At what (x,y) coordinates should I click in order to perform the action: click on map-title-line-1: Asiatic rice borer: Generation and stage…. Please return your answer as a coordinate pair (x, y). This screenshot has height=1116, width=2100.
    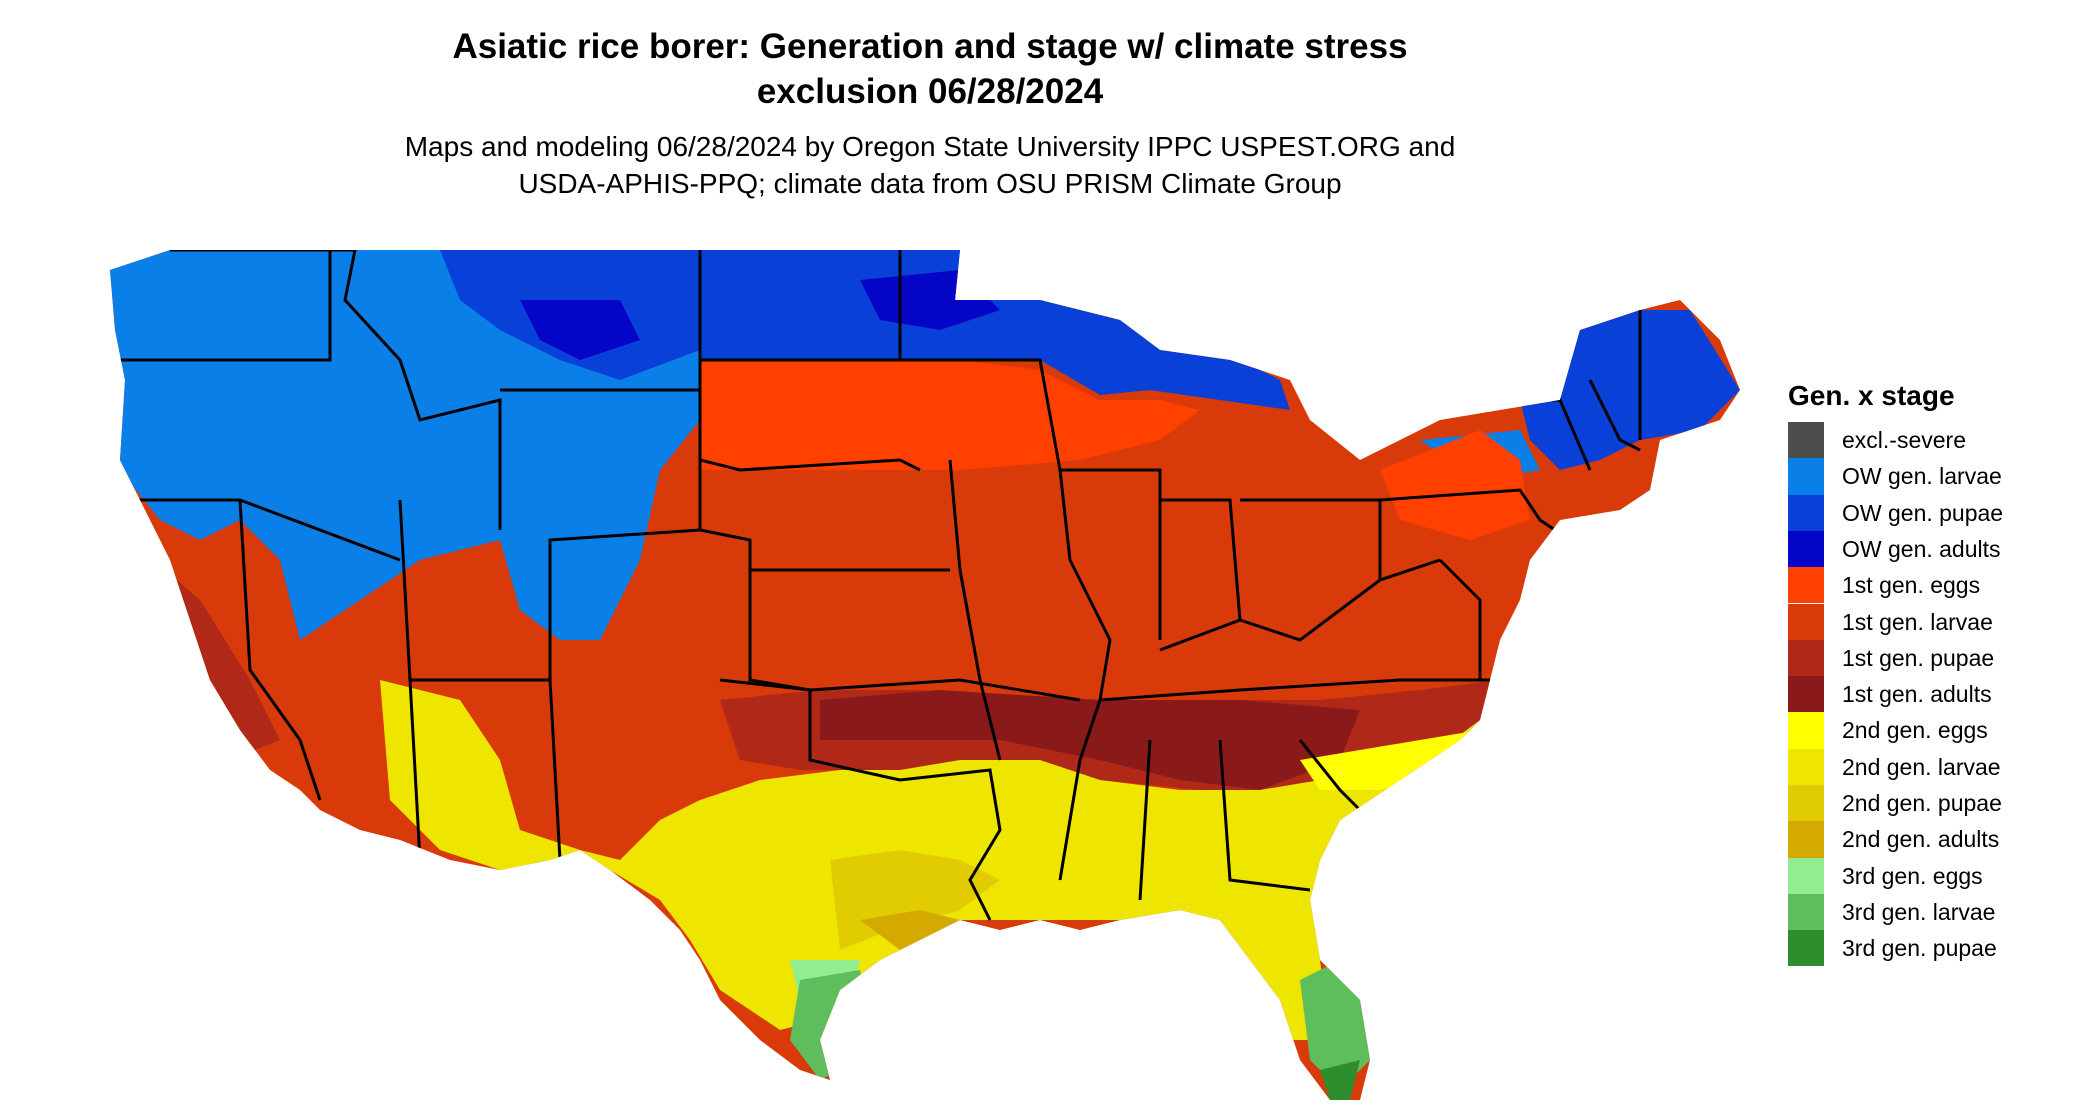
    Looking at the image, I should click on (930, 46).